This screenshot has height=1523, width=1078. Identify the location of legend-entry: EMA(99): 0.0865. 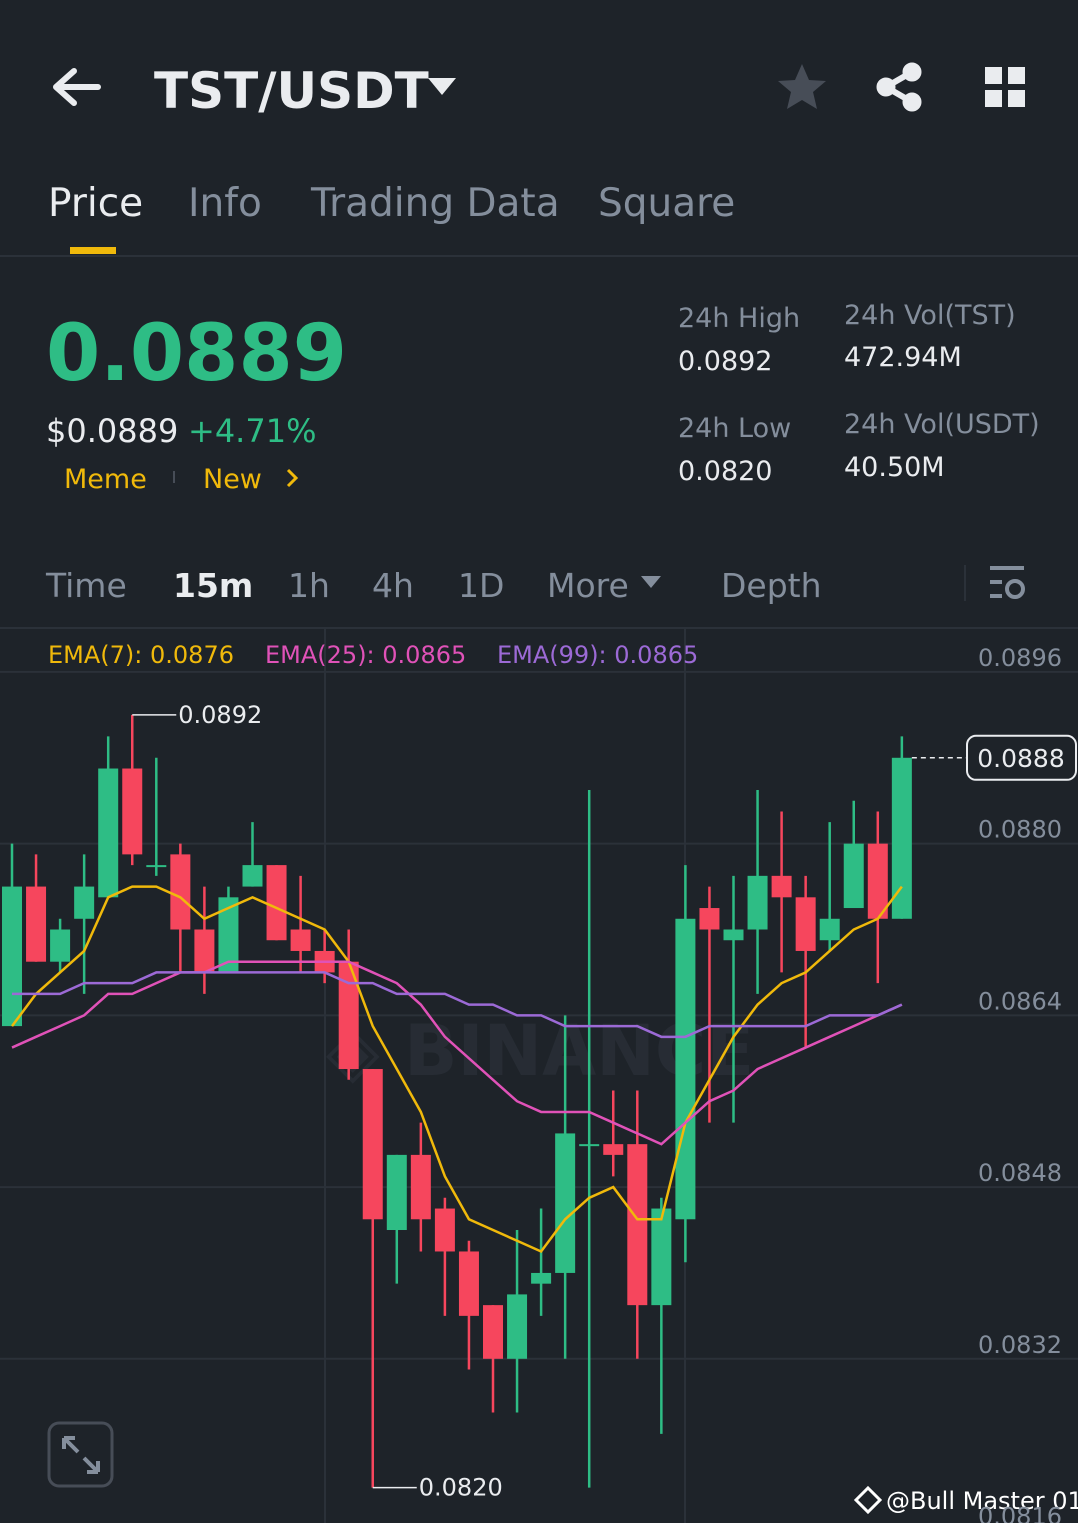
(597, 655).